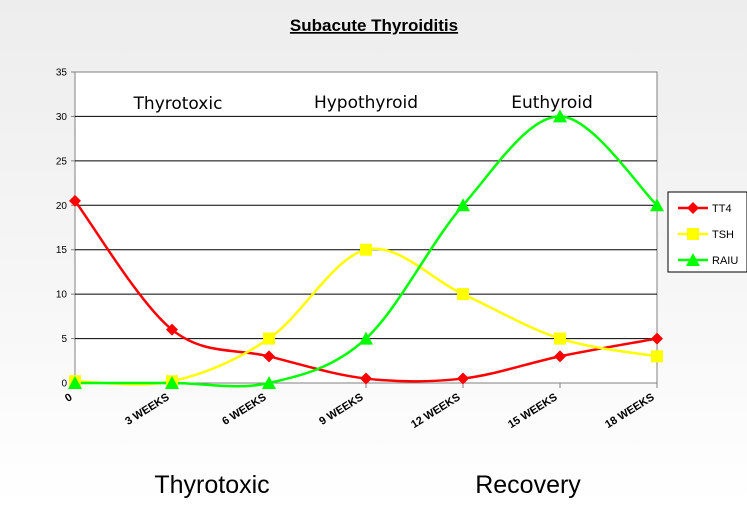 Image resolution: width=747 pixels, height=506 pixels. Describe the element at coordinates (62, 295) in the screenshot. I see `y-tick-label: 10` at that location.